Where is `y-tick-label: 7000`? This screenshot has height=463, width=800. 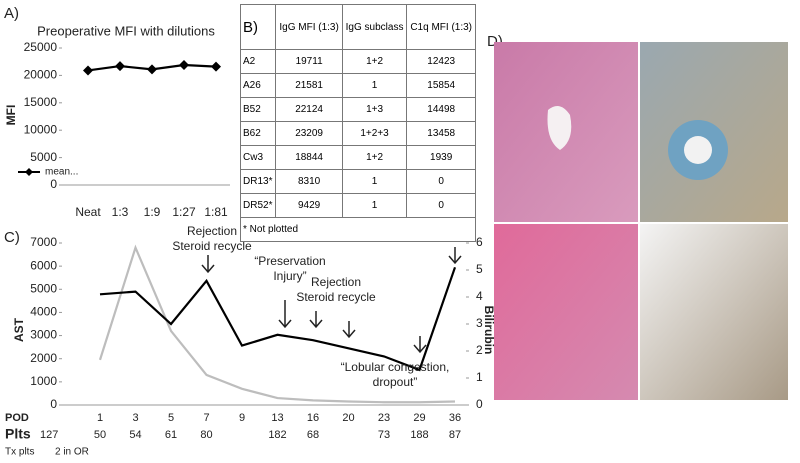 y-tick-label: 7000 is located at coordinates (43, 242).